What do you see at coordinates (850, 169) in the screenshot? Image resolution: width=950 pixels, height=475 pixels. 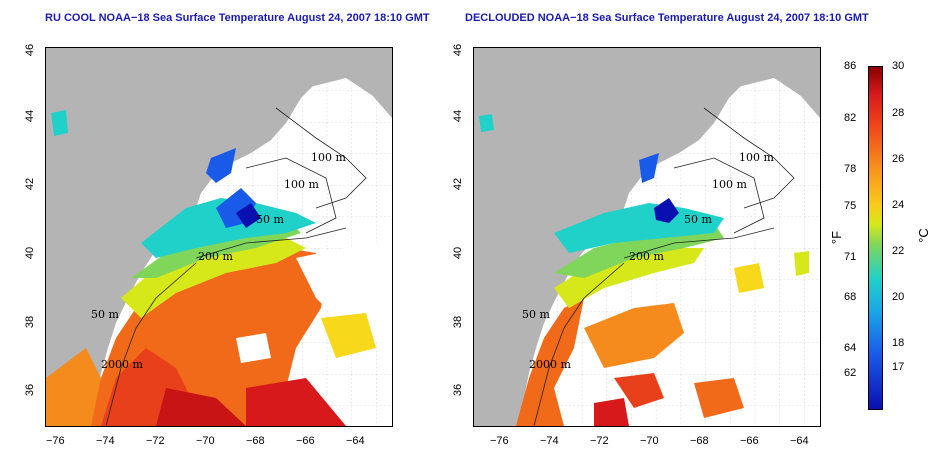 I see `f-tick: 78` at bounding box center [850, 169].